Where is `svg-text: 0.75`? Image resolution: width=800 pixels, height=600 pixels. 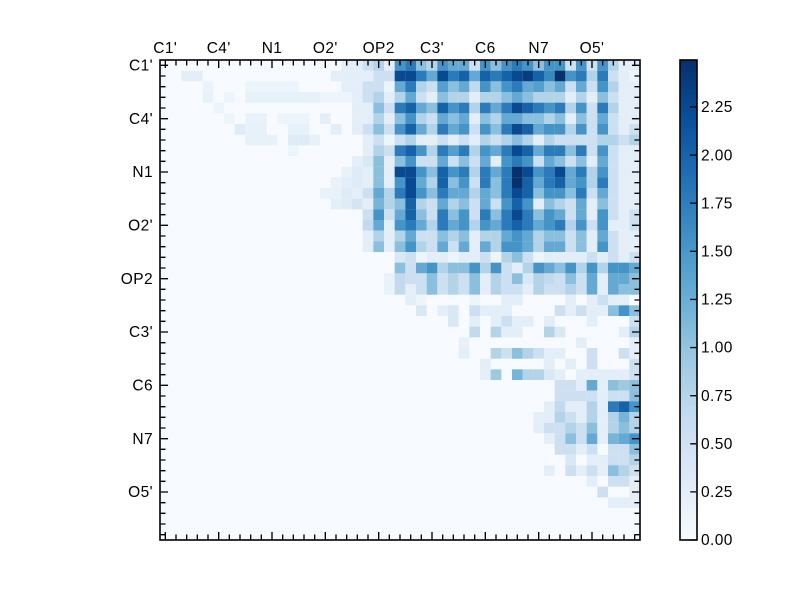 svg-text: 0.75 is located at coordinates (717, 396).